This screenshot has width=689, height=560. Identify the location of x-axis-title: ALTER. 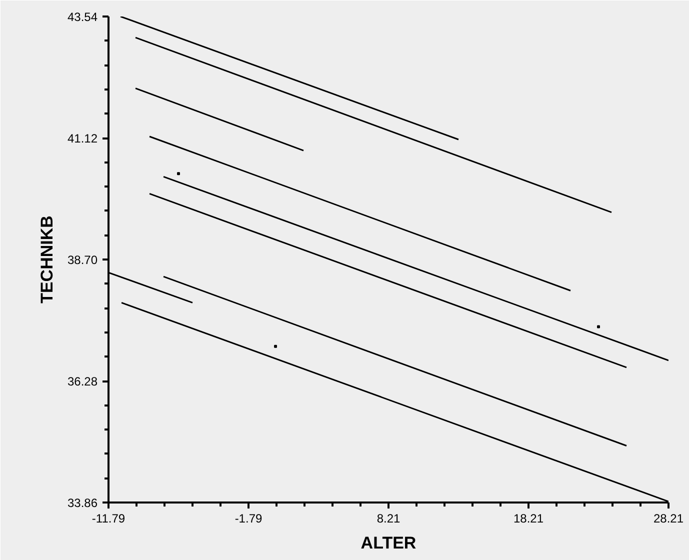
(388, 543).